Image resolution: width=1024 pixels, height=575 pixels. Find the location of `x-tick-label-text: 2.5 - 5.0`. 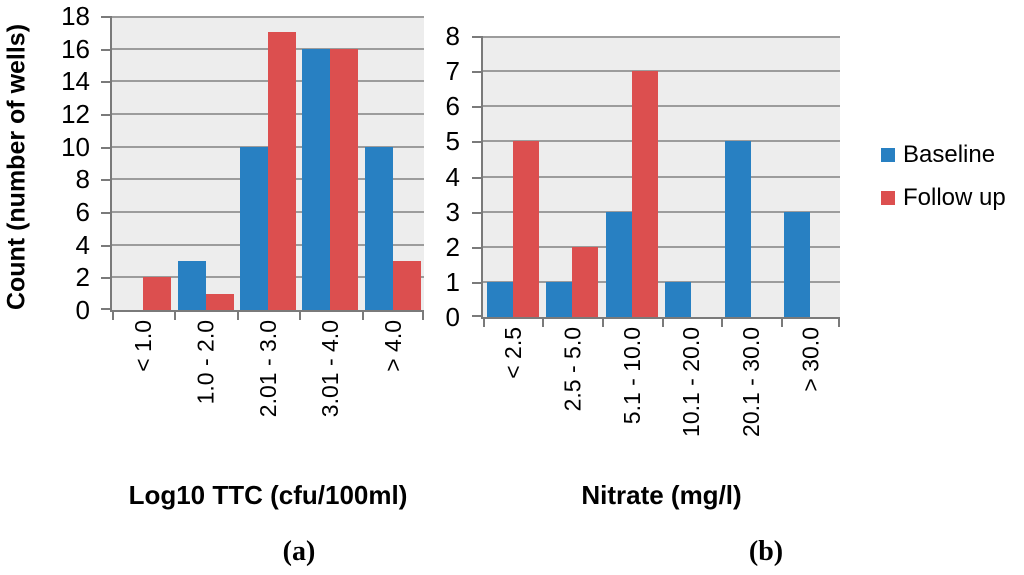

x-tick-label-text: 2.5 - 5.0 is located at coordinates (572, 369).